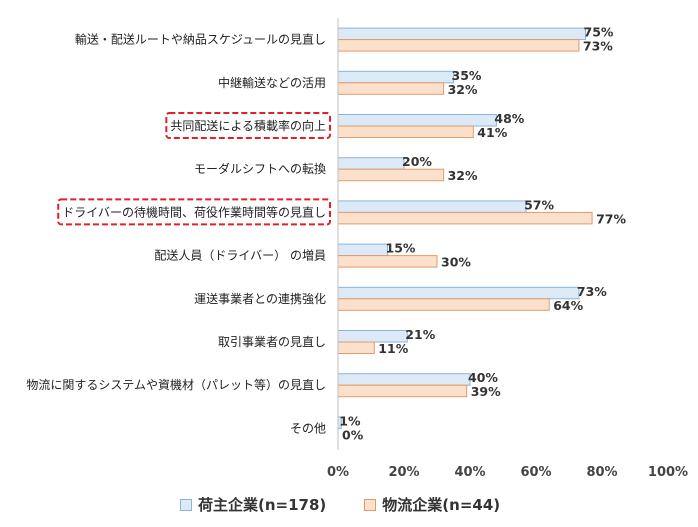 The width and height of the screenshot is (698, 527). Describe the element at coordinates (272, 342) in the screenshot. I see `category-label: 取引事業者の見直し` at that location.